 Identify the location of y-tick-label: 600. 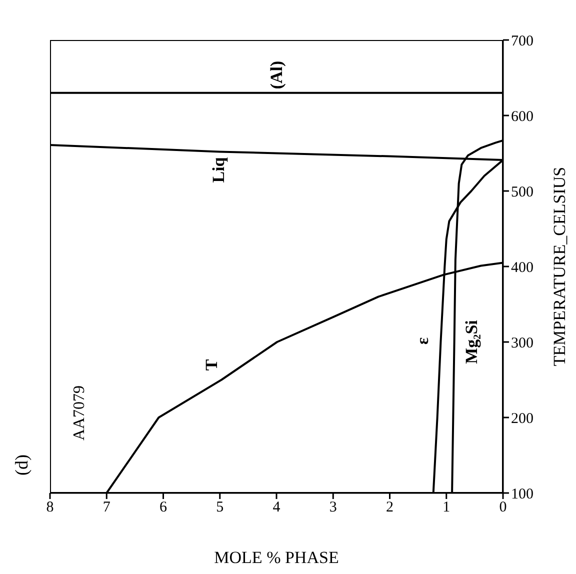
(522, 116).